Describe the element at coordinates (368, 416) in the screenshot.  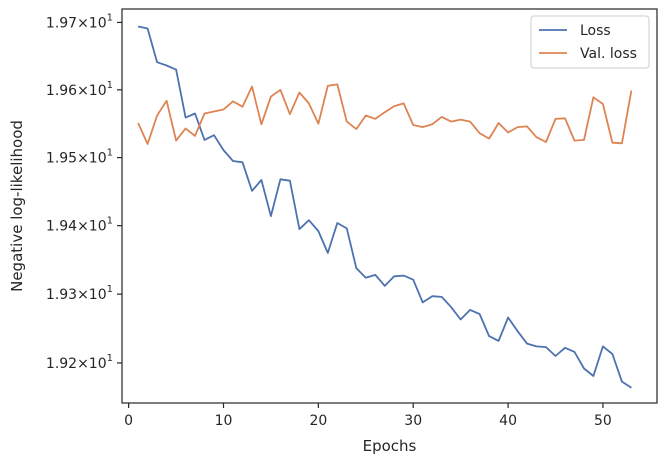
I see `x-axis: 0 10 20 30 40 50` at that location.